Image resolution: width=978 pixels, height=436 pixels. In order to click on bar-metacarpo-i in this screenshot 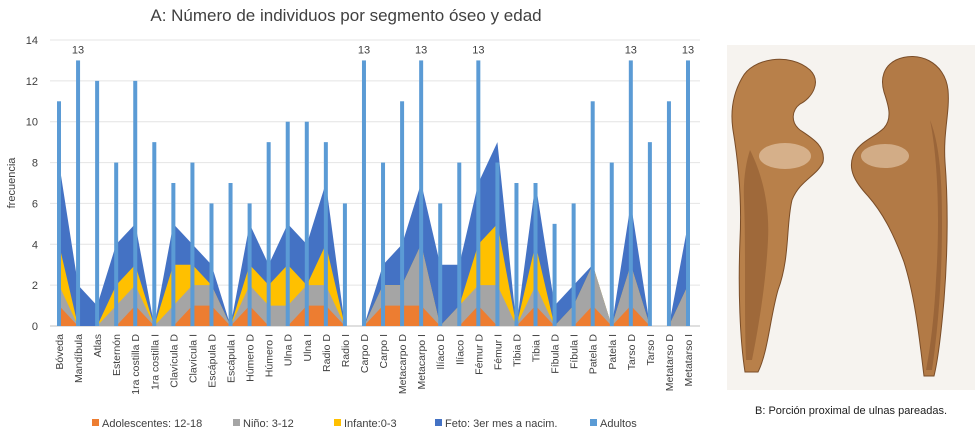, I will do `click(421, 193)`.